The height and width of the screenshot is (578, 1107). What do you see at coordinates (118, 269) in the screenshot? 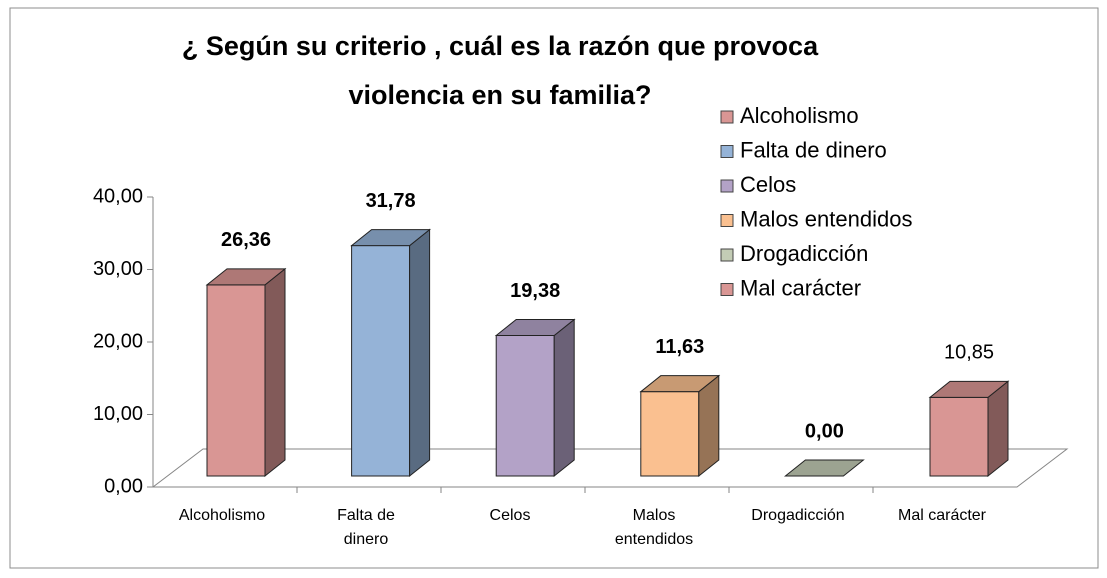
I see `y-tick-label: 30,00` at bounding box center [118, 269].